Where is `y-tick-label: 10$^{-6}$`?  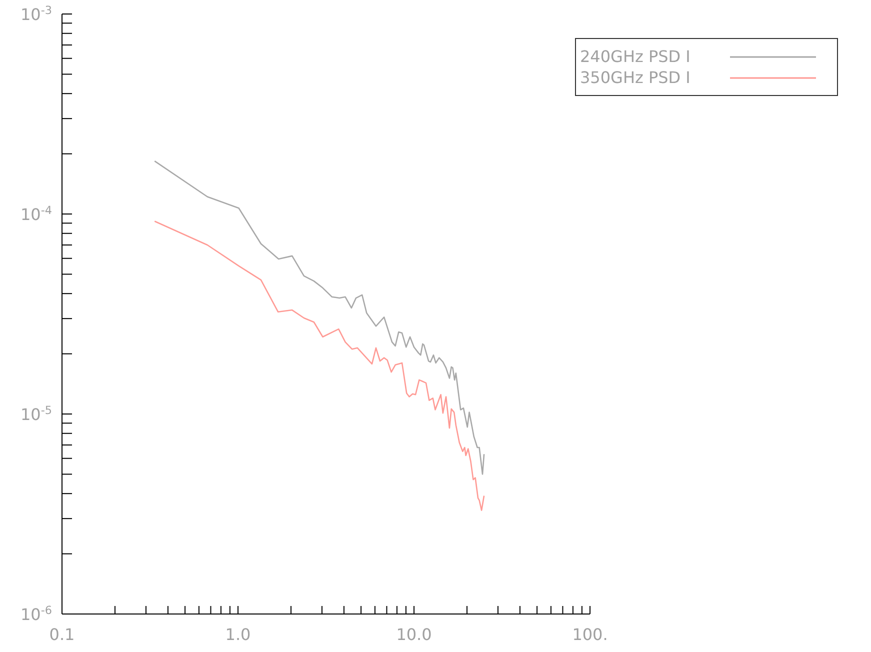 y-tick-label: 10$^{-6}$ is located at coordinates (36, 614).